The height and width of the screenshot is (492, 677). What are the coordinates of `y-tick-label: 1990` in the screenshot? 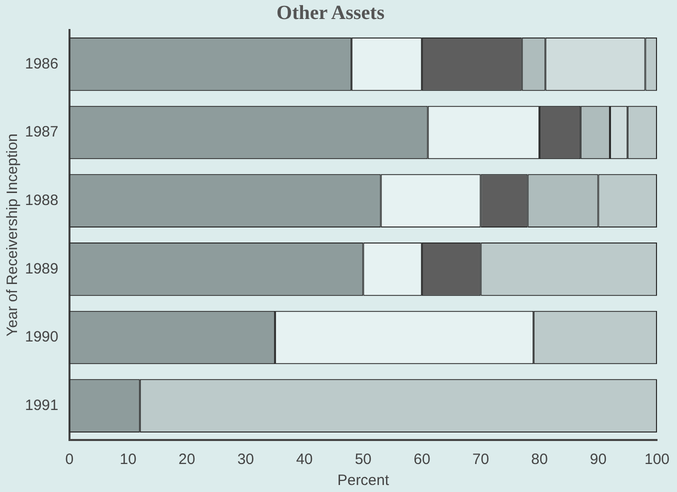 It's located at (41, 337).